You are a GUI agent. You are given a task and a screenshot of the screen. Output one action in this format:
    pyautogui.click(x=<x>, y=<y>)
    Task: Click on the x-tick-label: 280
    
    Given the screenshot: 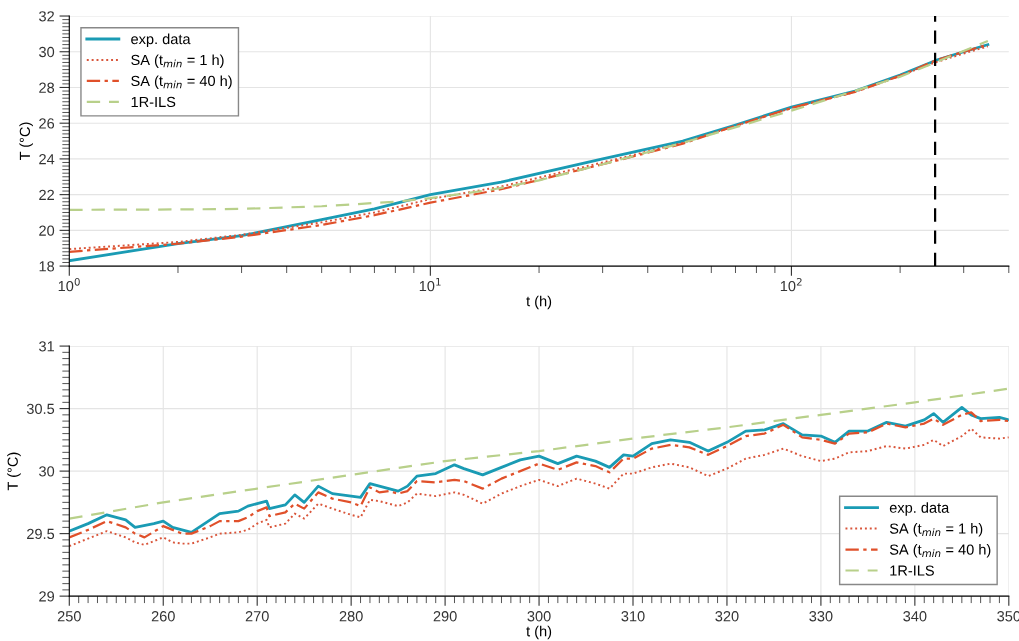 What is the action you would take?
    pyautogui.click(x=351, y=616)
    